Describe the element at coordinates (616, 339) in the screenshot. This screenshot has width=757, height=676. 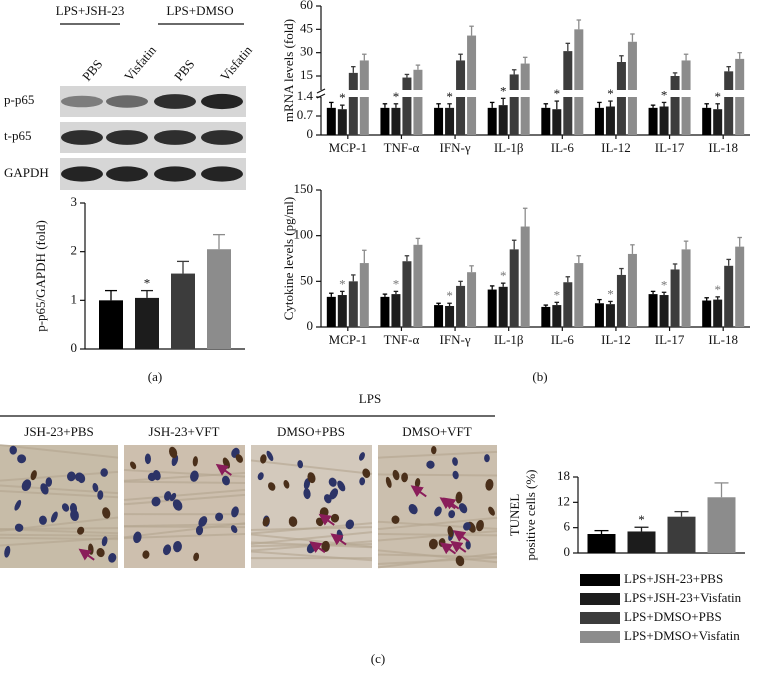
I see `x-tick-label: IL-12` at that location.